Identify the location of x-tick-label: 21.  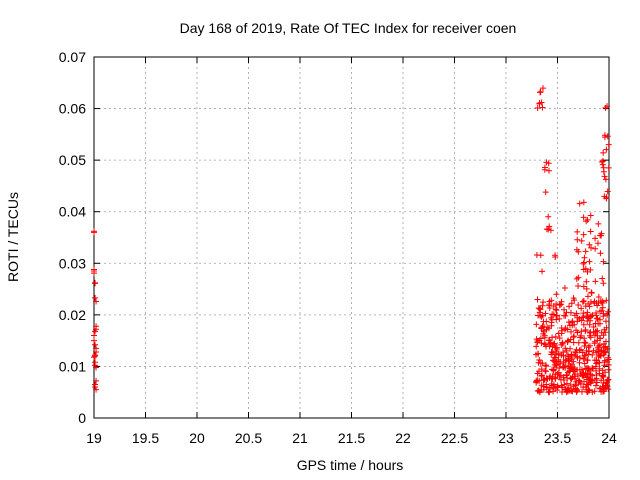
(300, 438).